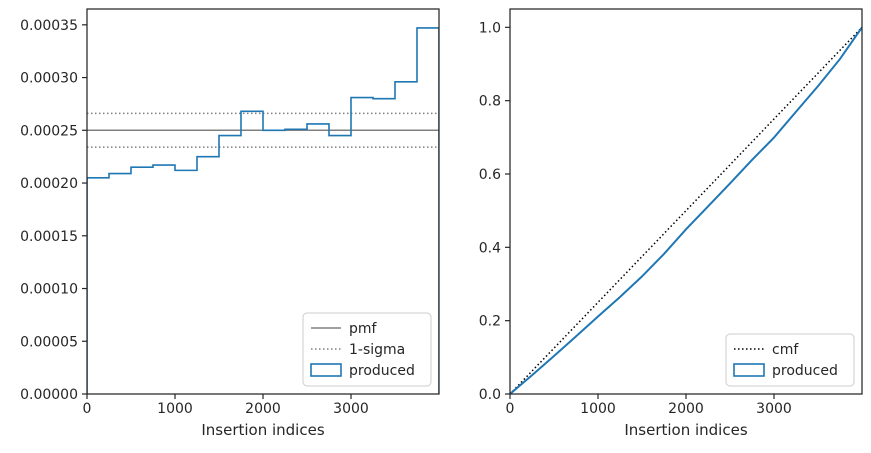 This screenshot has width=871, height=453. Describe the element at coordinates (490, 248) in the screenshot. I see `y-tick-label: 0.4` at that location.